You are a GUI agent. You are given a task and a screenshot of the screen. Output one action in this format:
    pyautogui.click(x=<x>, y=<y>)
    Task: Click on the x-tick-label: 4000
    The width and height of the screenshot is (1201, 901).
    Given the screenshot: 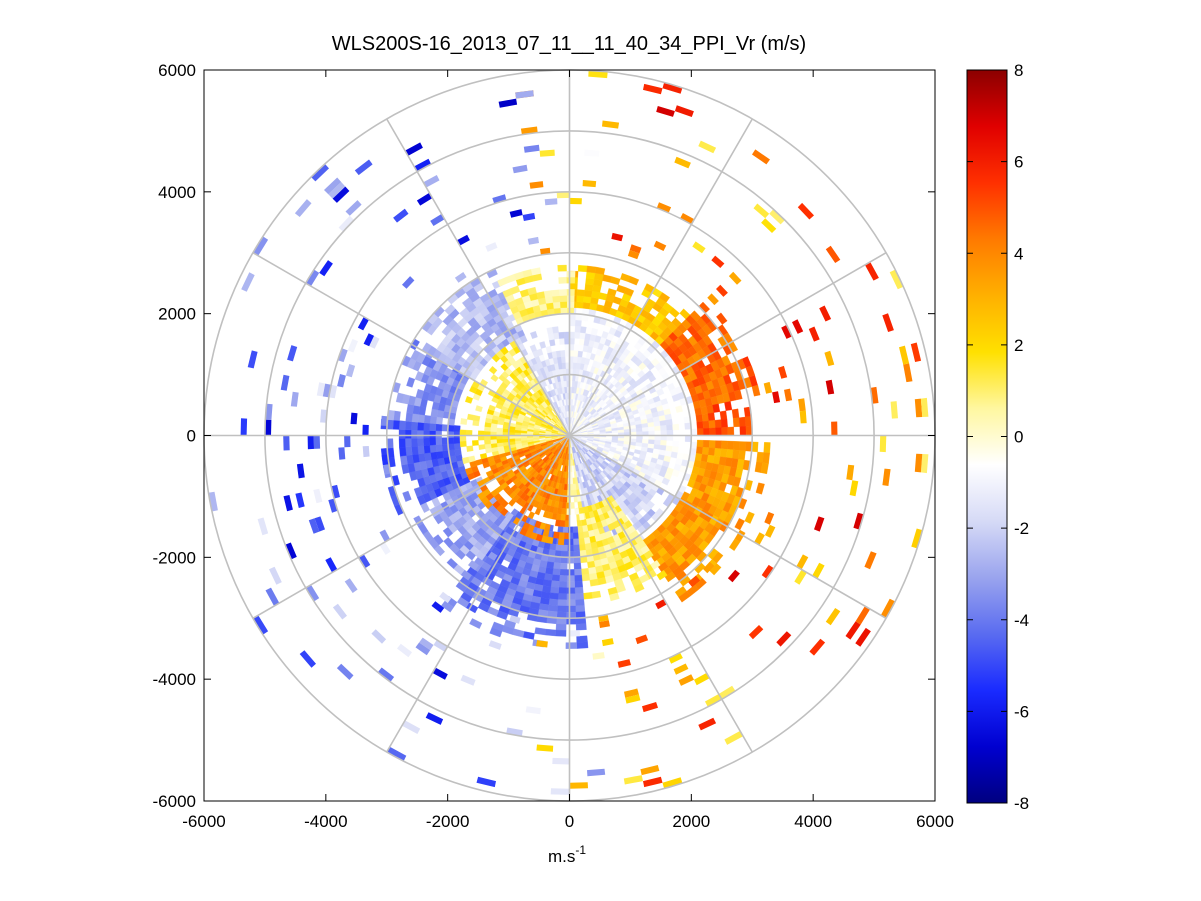 What is the action you would take?
    pyautogui.click(x=813, y=821)
    